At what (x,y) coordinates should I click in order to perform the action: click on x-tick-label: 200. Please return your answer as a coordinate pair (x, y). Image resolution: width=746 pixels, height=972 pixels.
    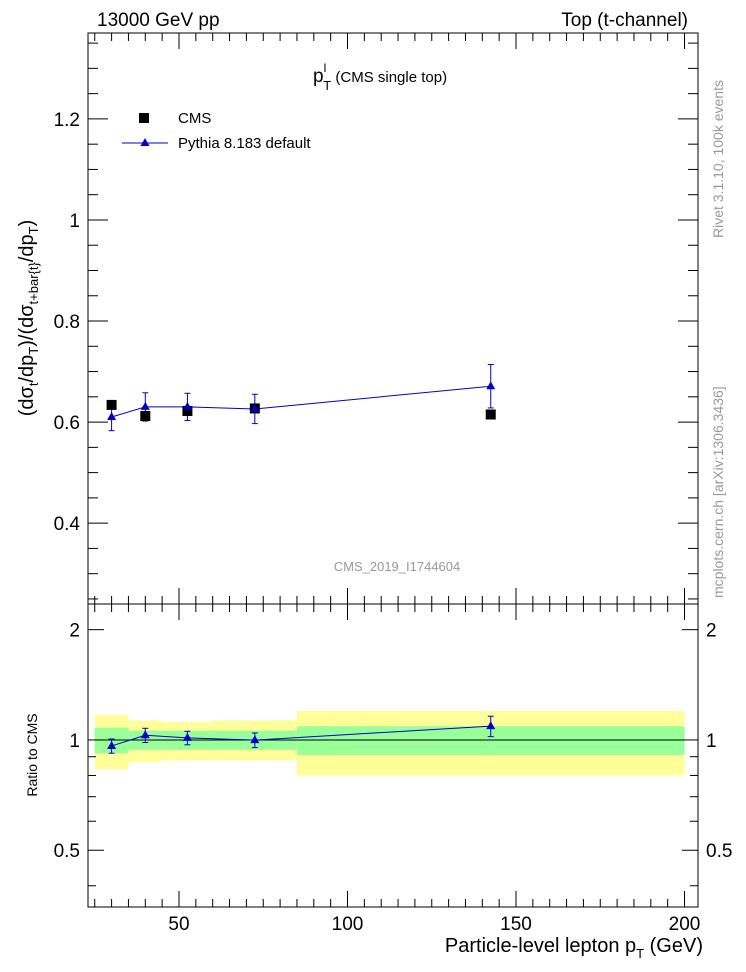
    Looking at the image, I should click on (685, 924).